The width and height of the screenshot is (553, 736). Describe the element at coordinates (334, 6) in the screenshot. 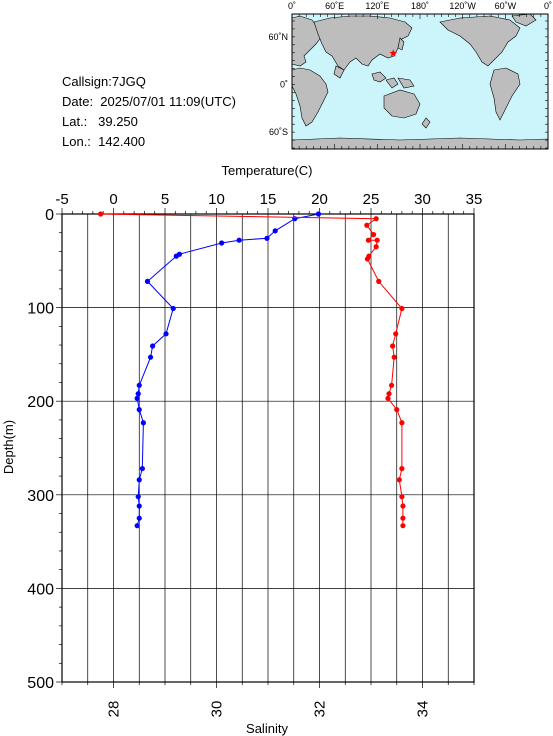

I see `map-longitude-label: 60˚E` at that location.